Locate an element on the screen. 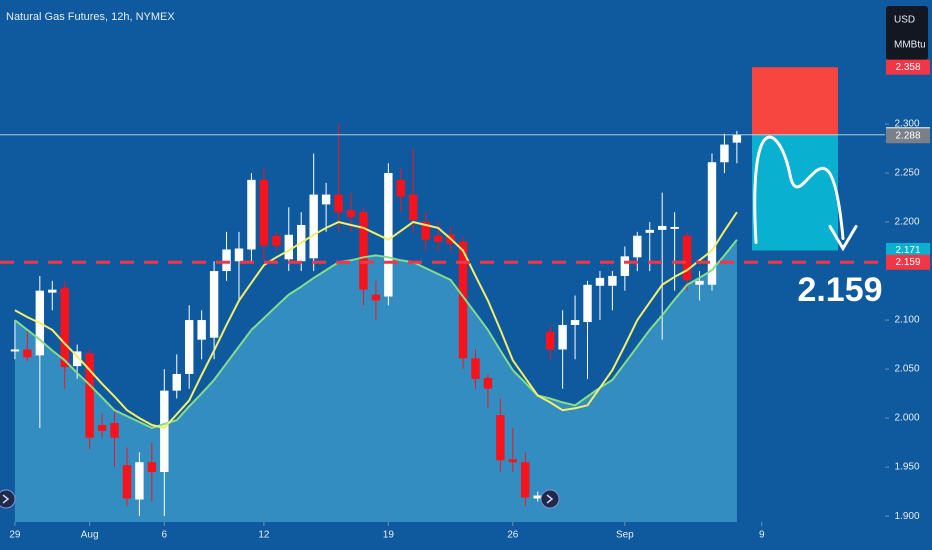 The image size is (932, 550). y-tick-label: 2.000 is located at coordinates (906, 418).